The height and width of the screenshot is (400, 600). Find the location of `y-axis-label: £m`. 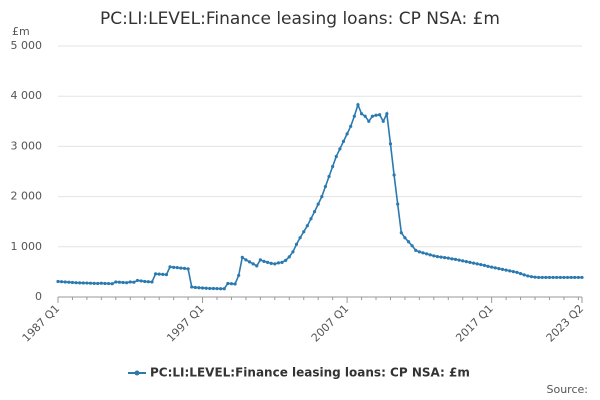

y-axis-label: £m is located at coordinates (21, 31).